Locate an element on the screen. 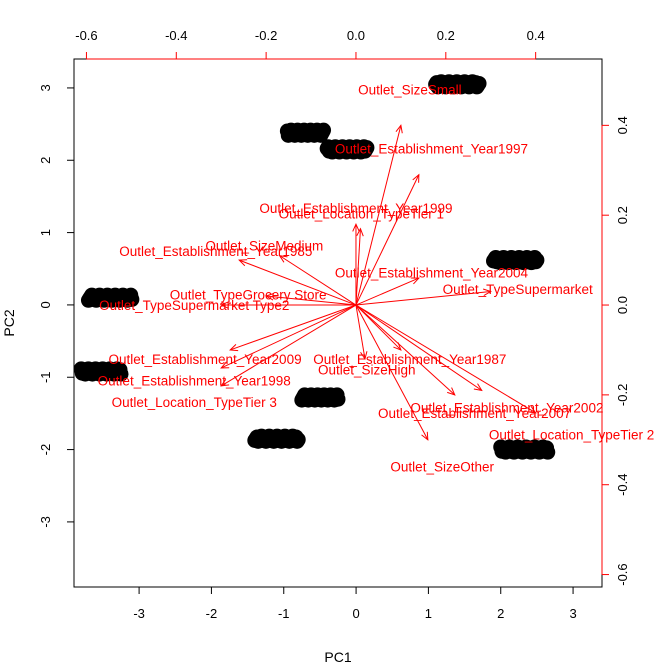 The width and height of the screenshot is (654, 668). top-tick-label: -0.2 is located at coordinates (266, 35).